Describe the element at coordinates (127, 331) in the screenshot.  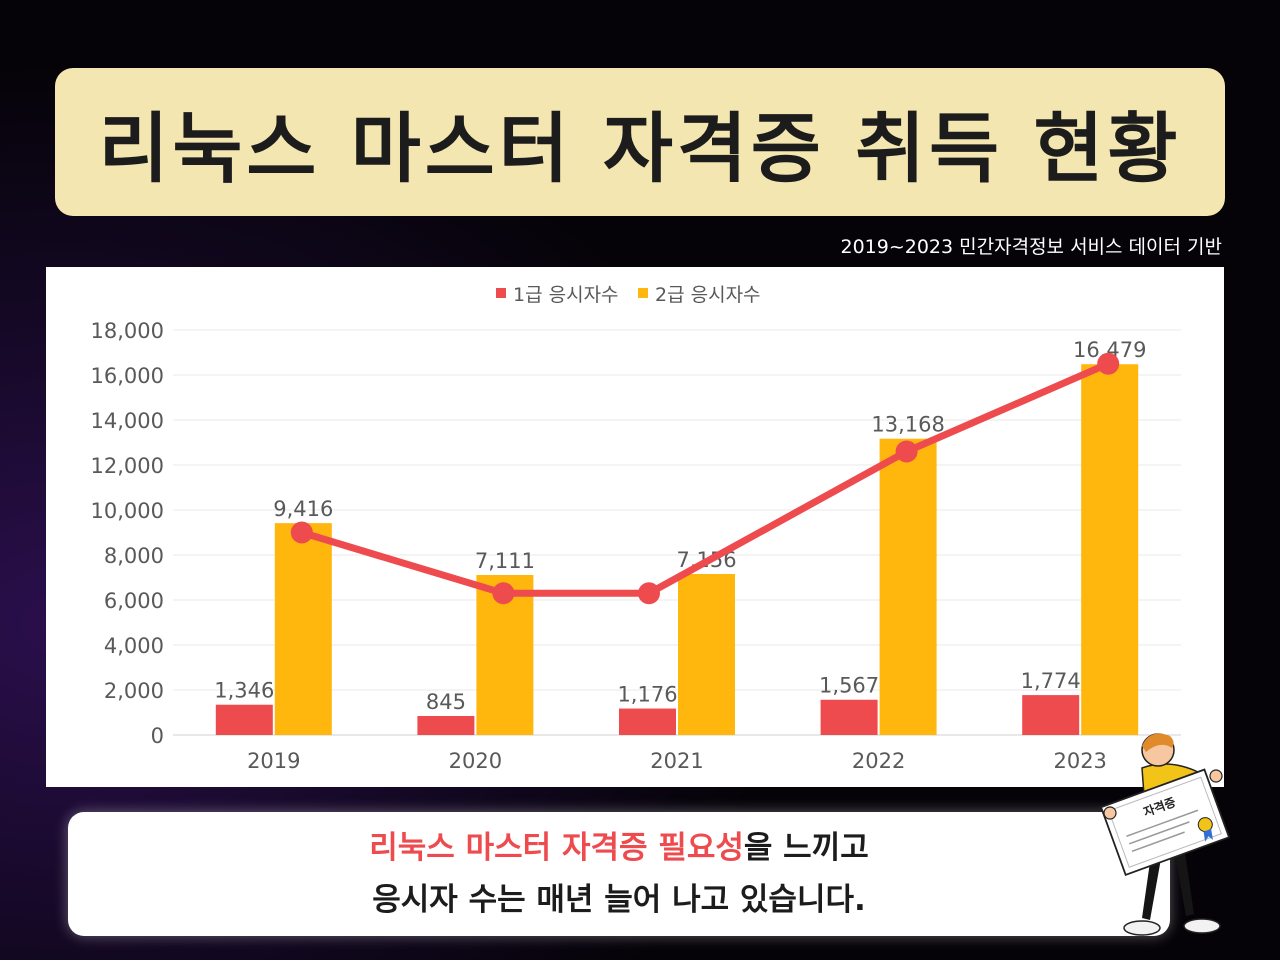
I see `y-tick-label: 18,000` at that location.